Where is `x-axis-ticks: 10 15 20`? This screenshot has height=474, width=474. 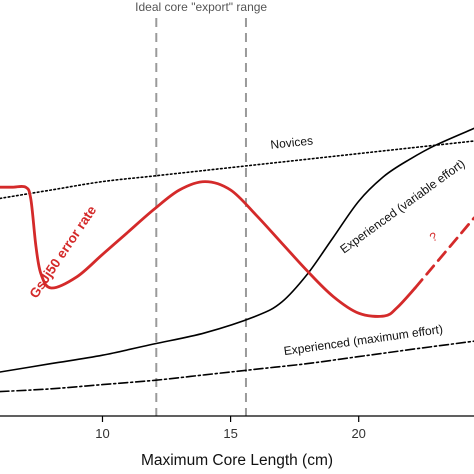 x-axis-ticks: 10 15 20 is located at coordinates (230, 428).